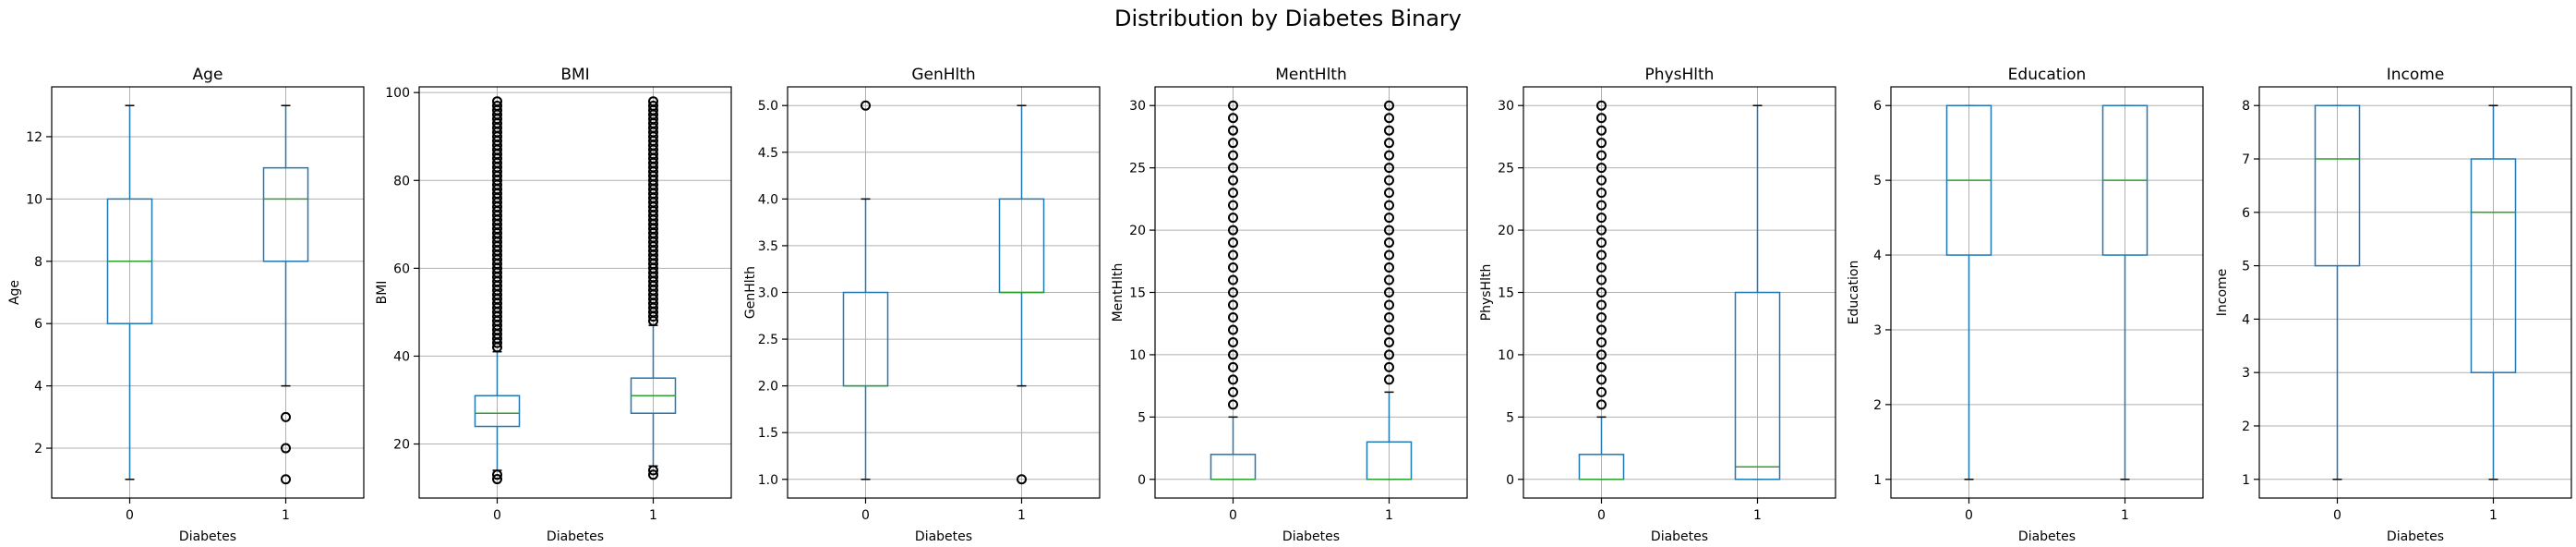  I want to click on y-tick-label: 2.0, so click(768, 388).